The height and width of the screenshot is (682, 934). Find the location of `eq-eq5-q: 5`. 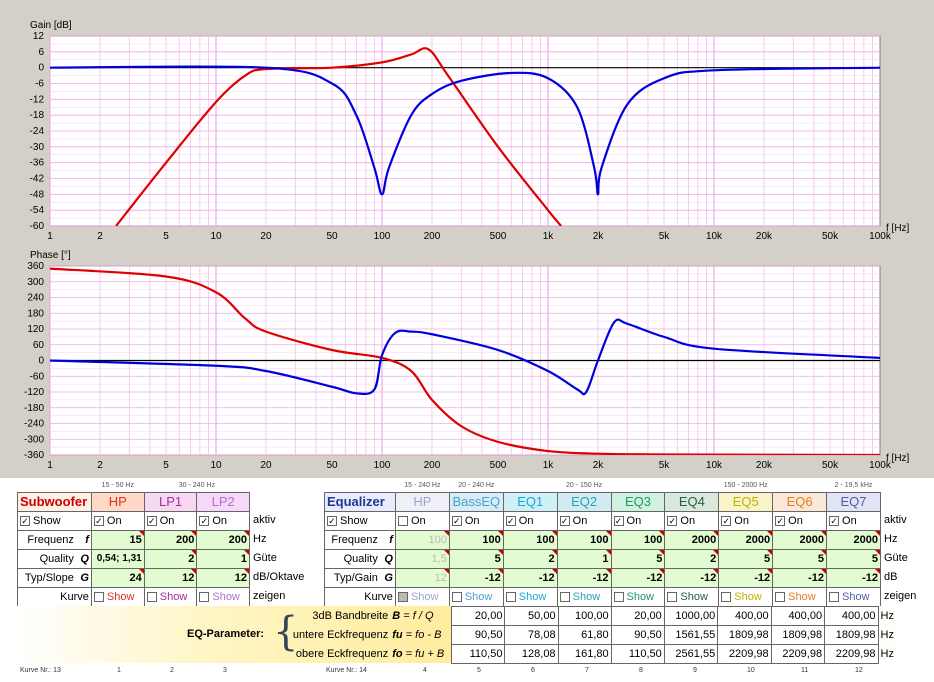

eq-eq5-q: 5 is located at coordinates (746, 558).